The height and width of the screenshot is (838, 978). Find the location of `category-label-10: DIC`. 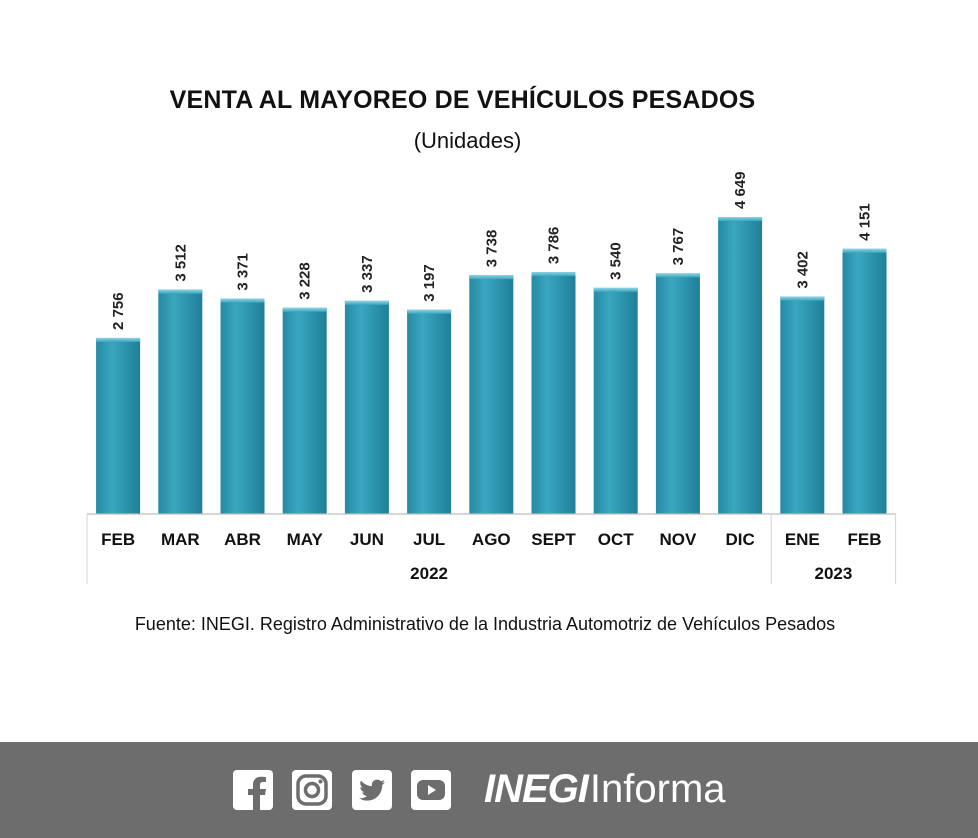

category-label-10: DIC is located at coordinates (739, 539).